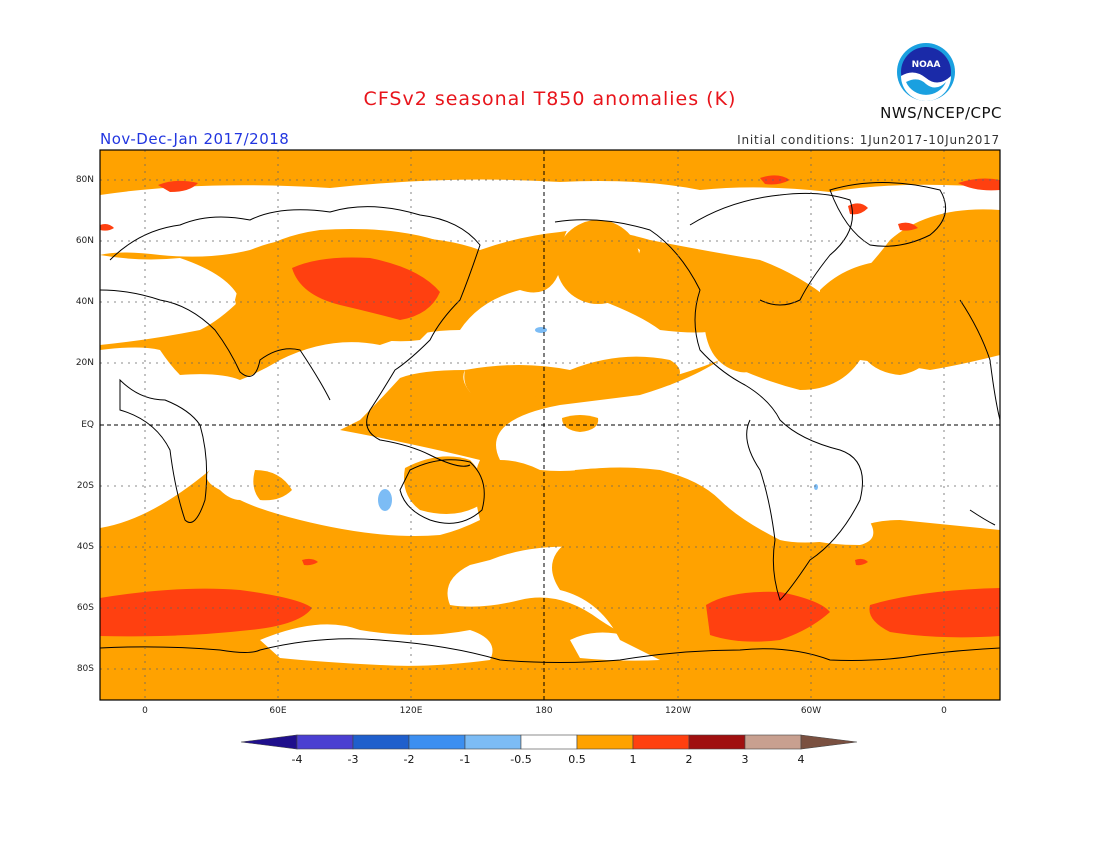 The height and width of the screenshot is (850, 1100). I want to click on lat-label: 60N, so click(84, 241).